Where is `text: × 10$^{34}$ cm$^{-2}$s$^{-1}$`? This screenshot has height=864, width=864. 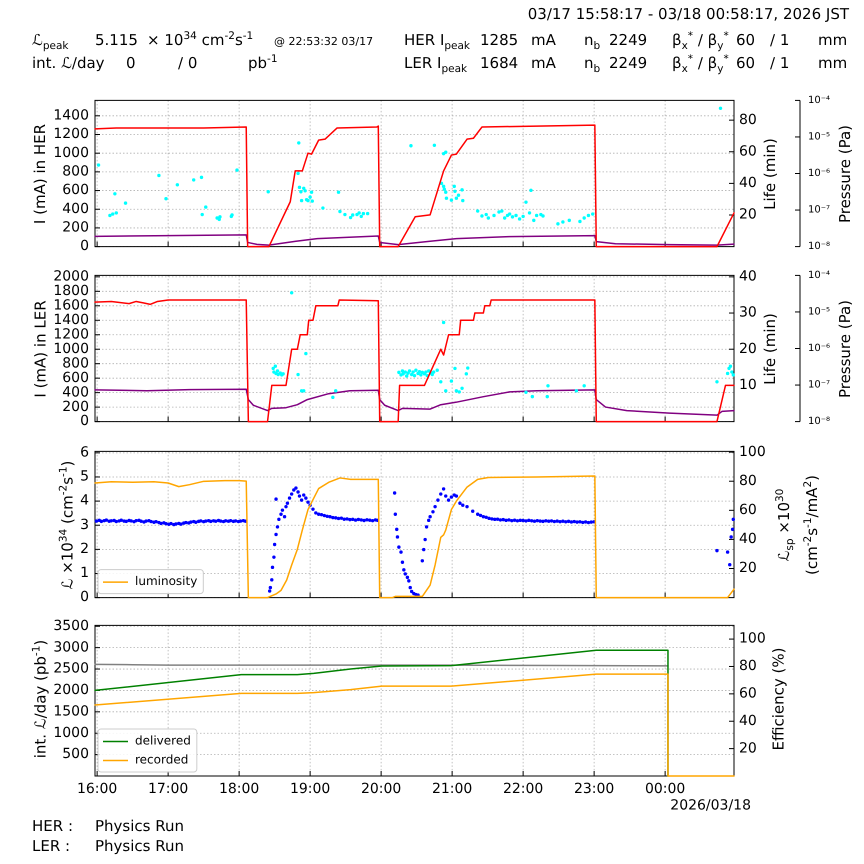
text: × 10$^{34}$ cm$^{-2}$s$^{-1}$ is located at coordinates (200, 39).